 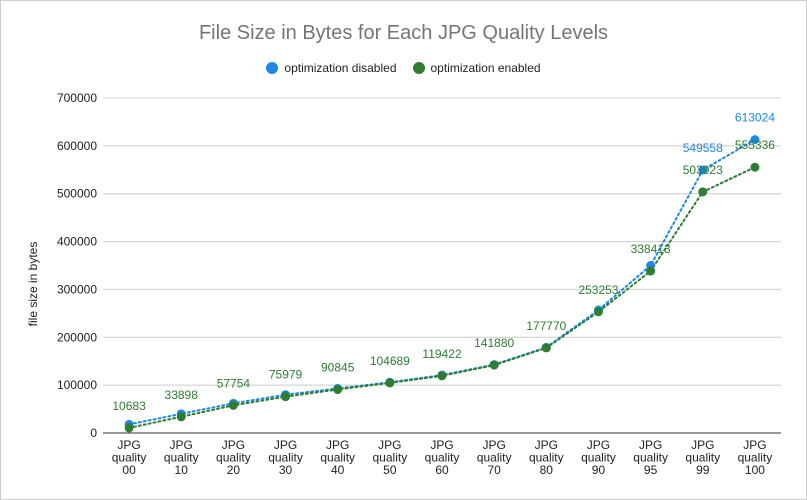 What do you see at coordinates (651, 249) in the screenshot?
I see `data-label: 338413` at bounding box center [651, 249].